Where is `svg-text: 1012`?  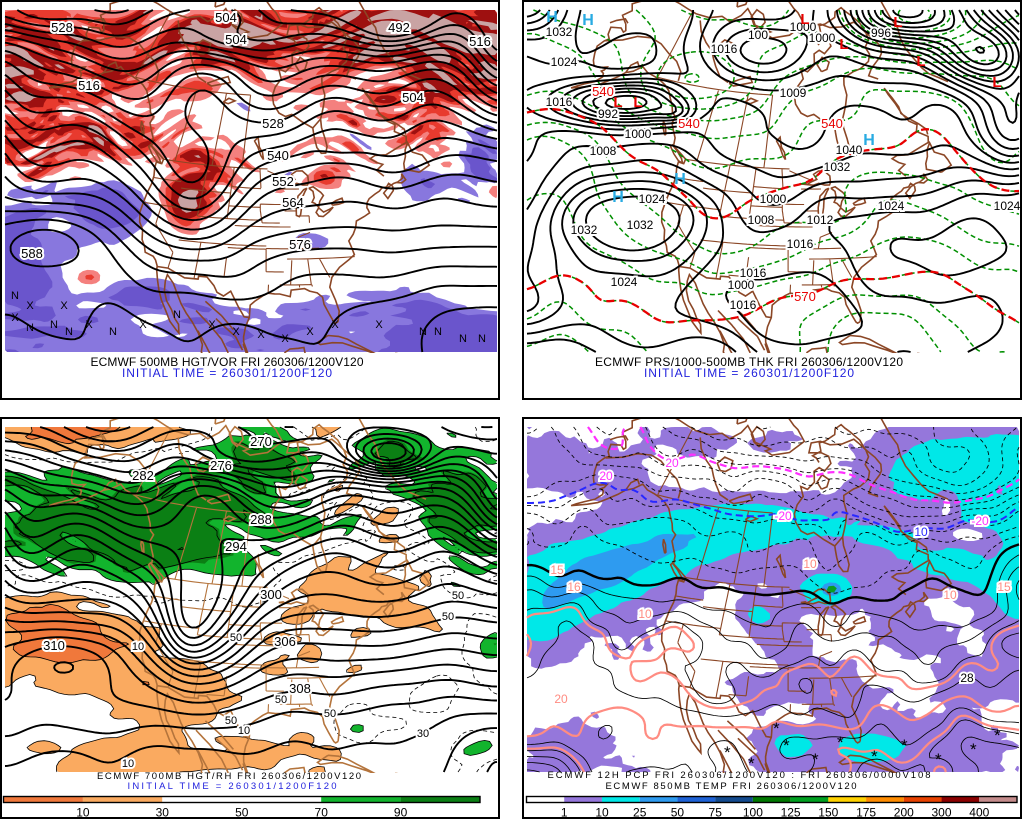 svg-text: 1012 is located at coordinates (820, 220).